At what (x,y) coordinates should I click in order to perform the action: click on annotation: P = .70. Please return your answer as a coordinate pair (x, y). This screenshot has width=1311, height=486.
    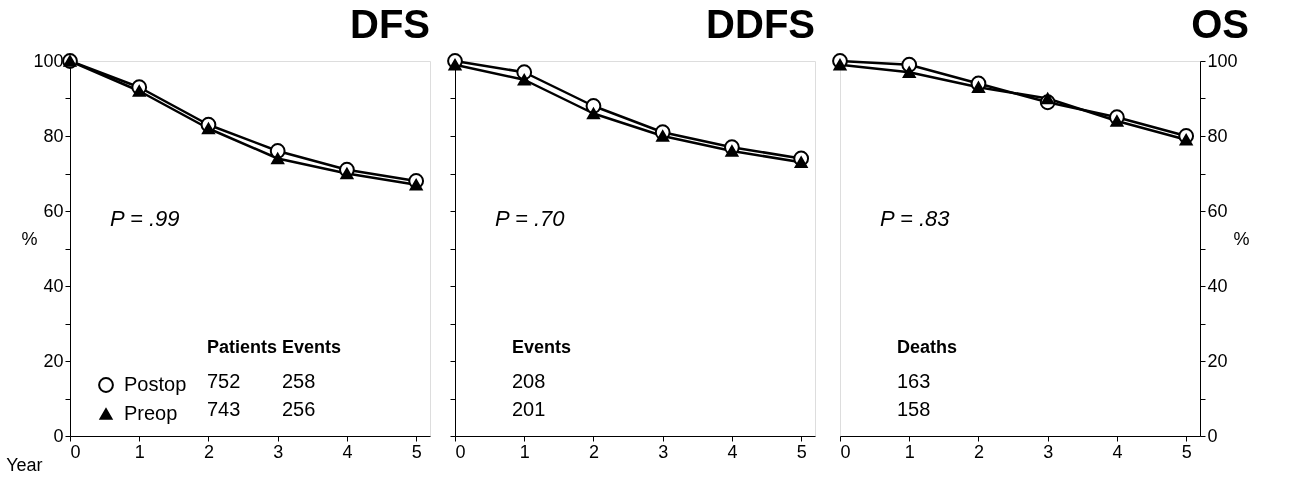
    Looking at the image, I should click on (530, 218).